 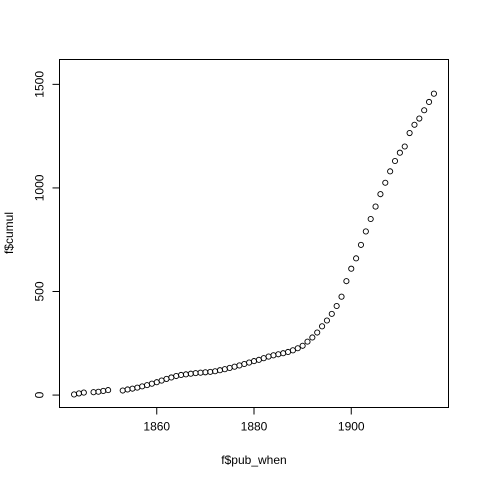 I want to click on x-tick-label: 1860, so click(x=156, y=427).